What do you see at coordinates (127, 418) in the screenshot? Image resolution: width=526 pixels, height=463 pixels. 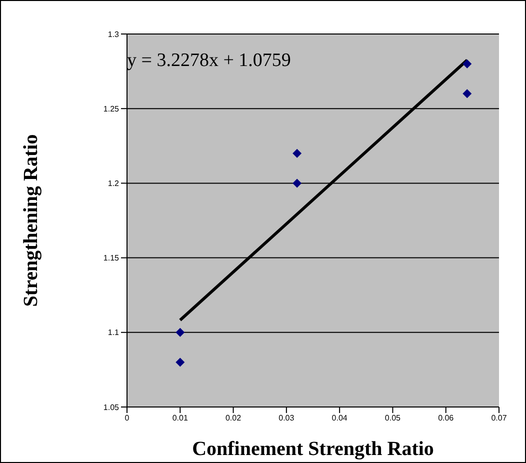 I see `x-tick-label: 0` at bounding box center [127, 418].